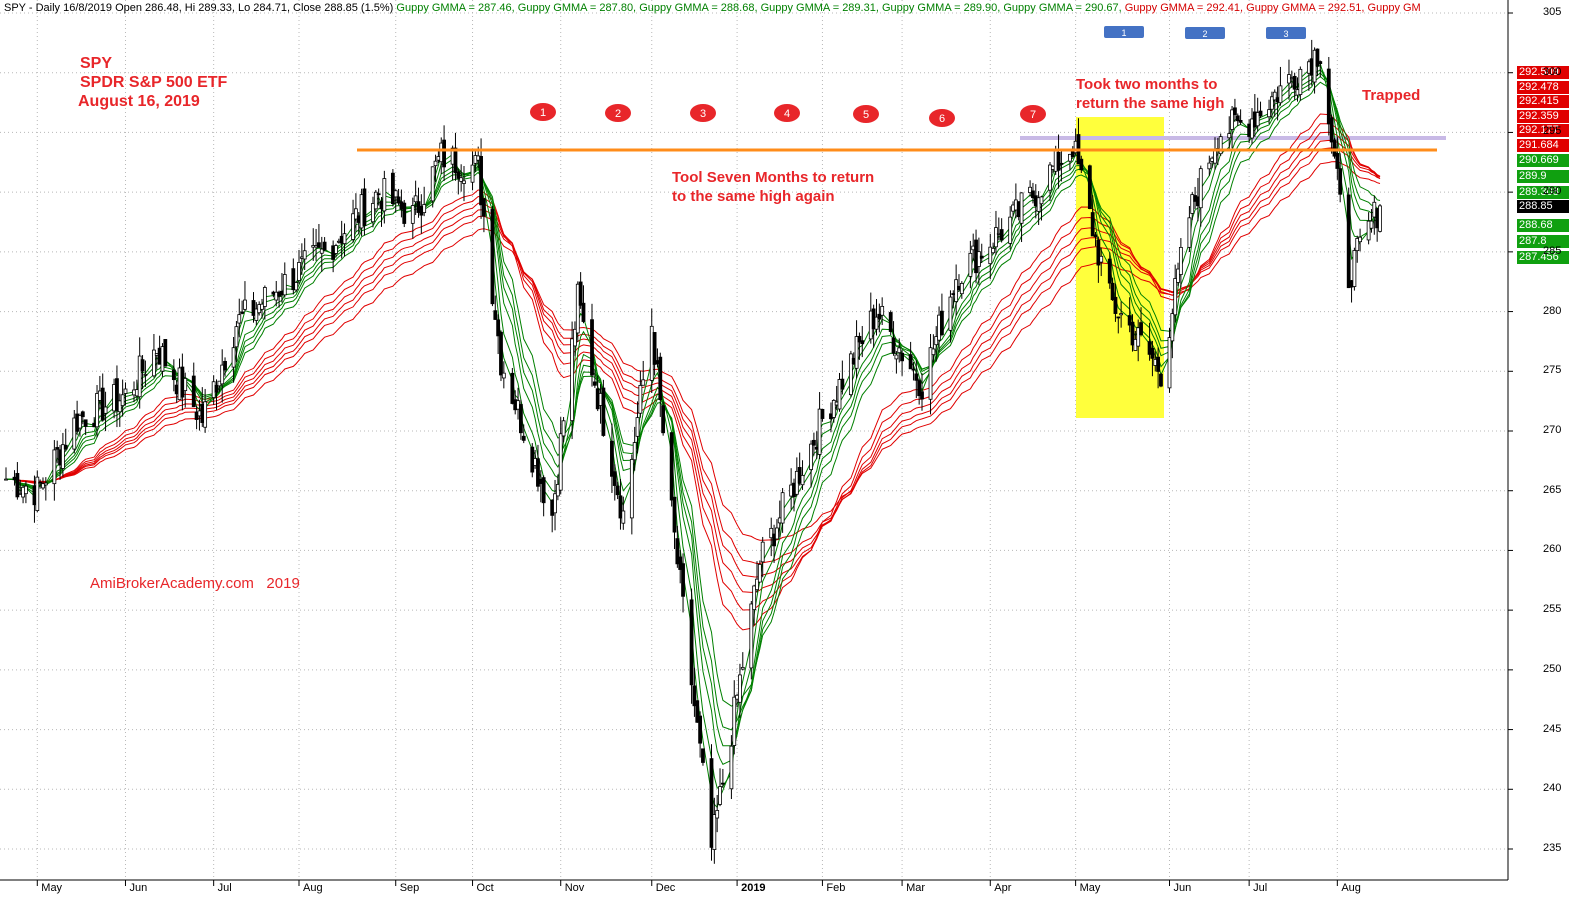 The image size is (1587, 908). Describe the element at coordinates (1543, 87) in the screenshot. I see `price-tag-red: 292.478` at that location.